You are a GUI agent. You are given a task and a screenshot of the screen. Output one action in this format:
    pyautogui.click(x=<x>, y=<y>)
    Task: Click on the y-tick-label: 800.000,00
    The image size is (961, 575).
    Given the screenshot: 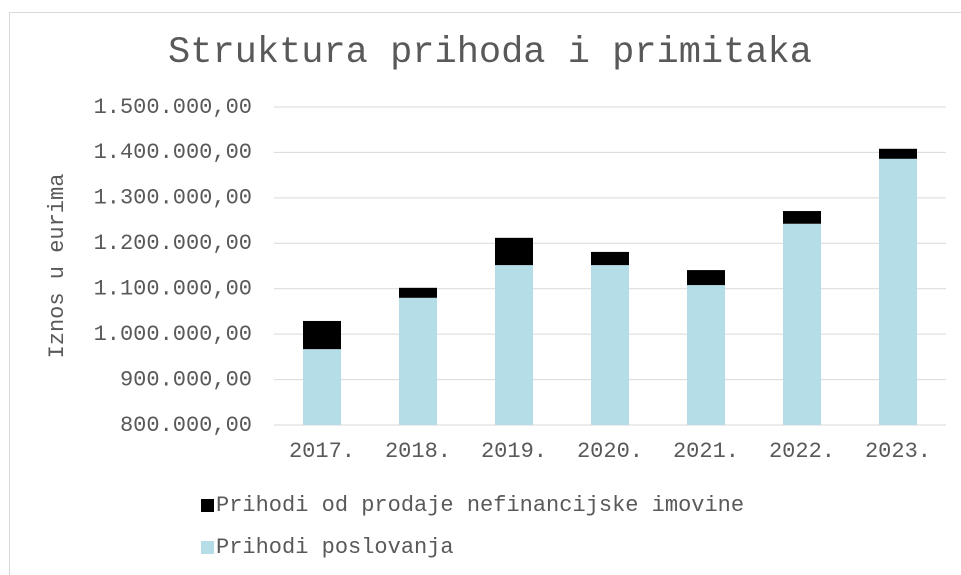 What is the action you would take?
    pyautogui.click(x=186, y=425)
    